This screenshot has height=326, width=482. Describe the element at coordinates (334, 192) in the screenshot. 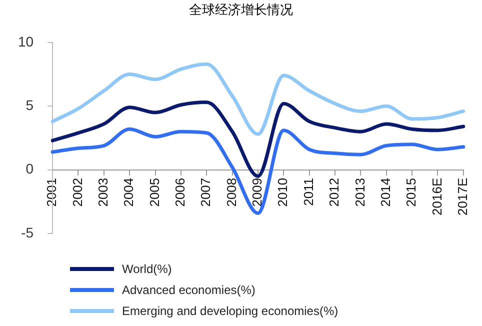

I see `x-tick-label: 2012` at that location.